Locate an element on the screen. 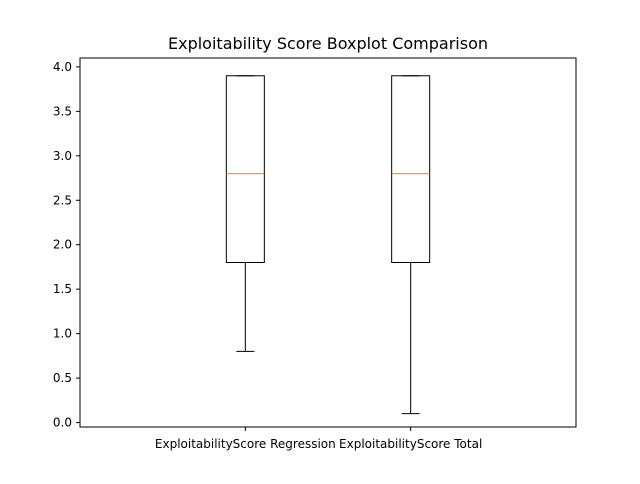  y-tick-label: 0.5 is located at coordinates (62, 378).